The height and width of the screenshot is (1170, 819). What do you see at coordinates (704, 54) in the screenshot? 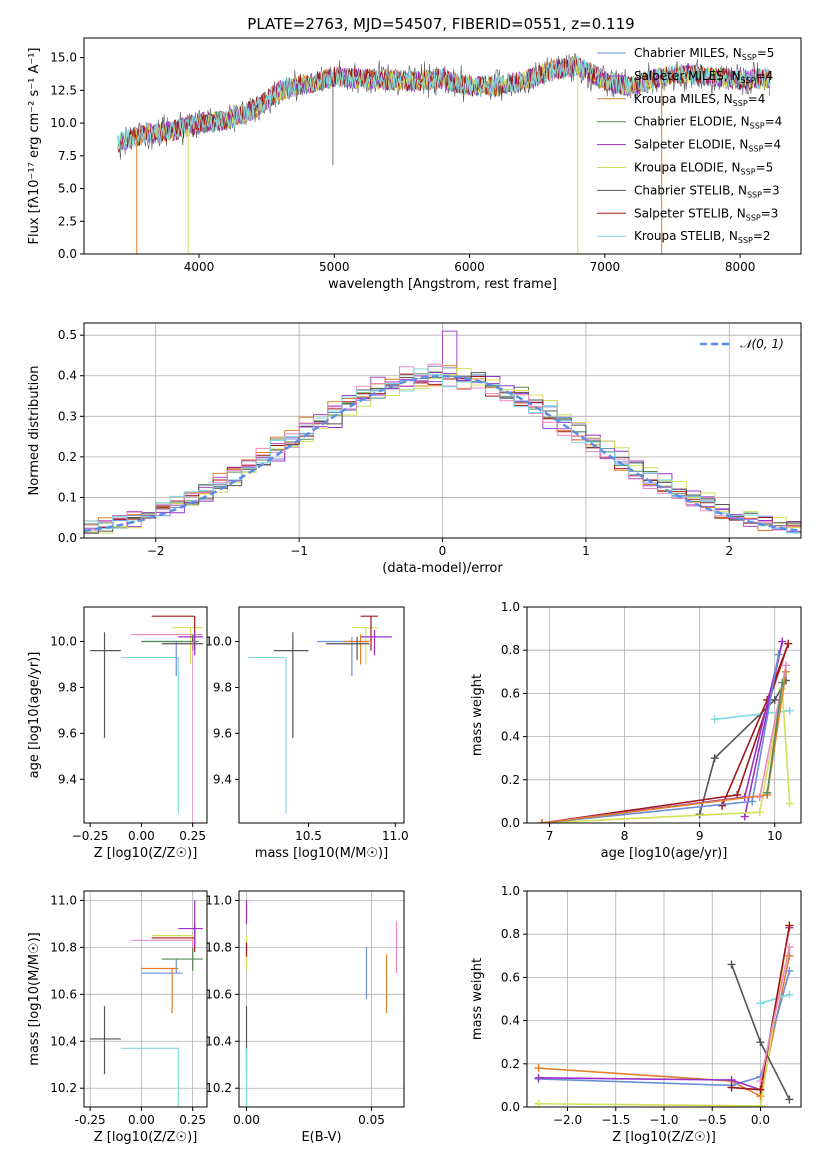
I see `legend-label: Chabrier MILES, NSSP=5` at bounding box center [704, 54].